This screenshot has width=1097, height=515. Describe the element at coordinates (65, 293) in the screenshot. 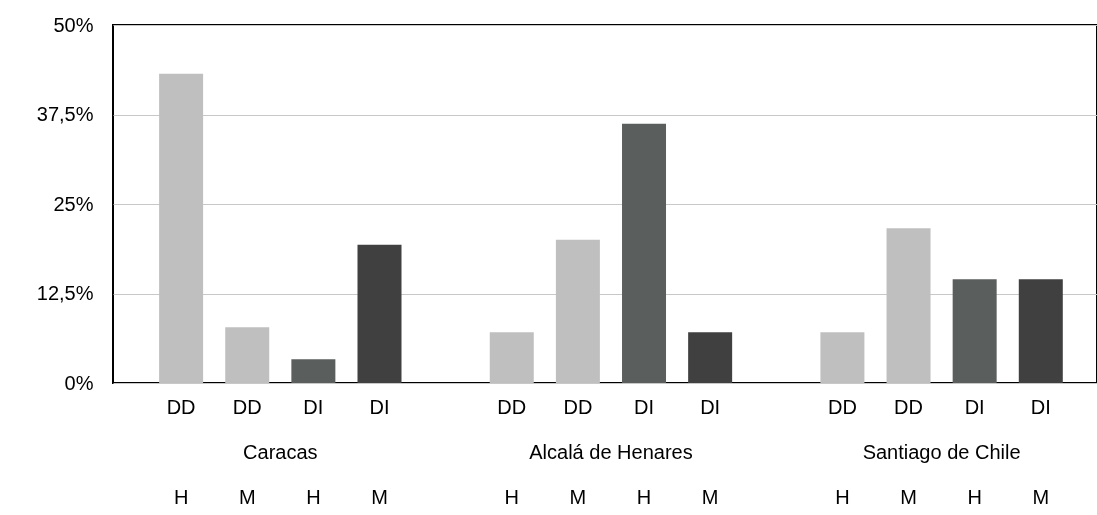

I see `y-tick-label: 12,5%` at that location.